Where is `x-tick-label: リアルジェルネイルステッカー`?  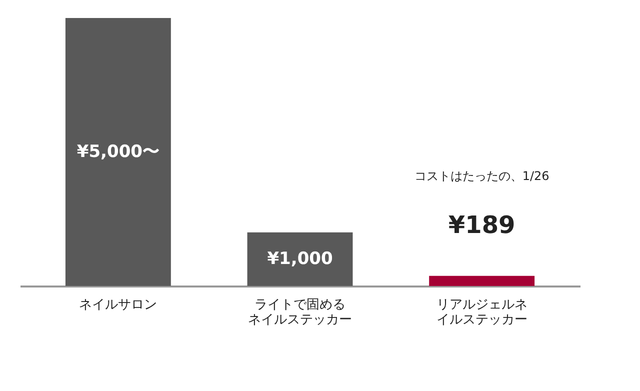 x-tick-label: リアルジェルネイルステッカー is located at coordinates (482, 313).